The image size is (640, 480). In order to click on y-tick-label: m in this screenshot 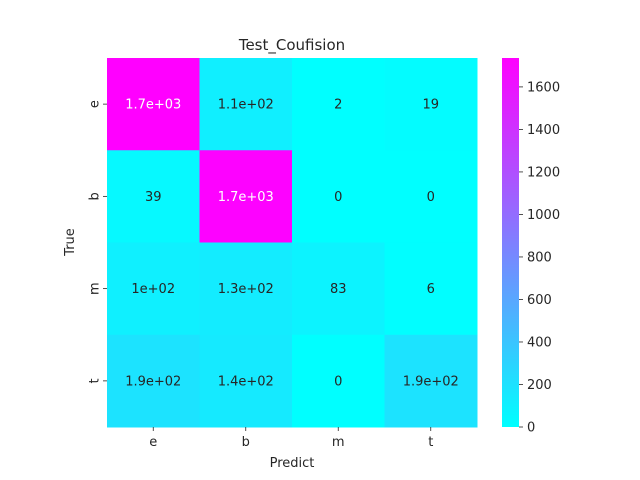, I will do `click(95, 288)`.